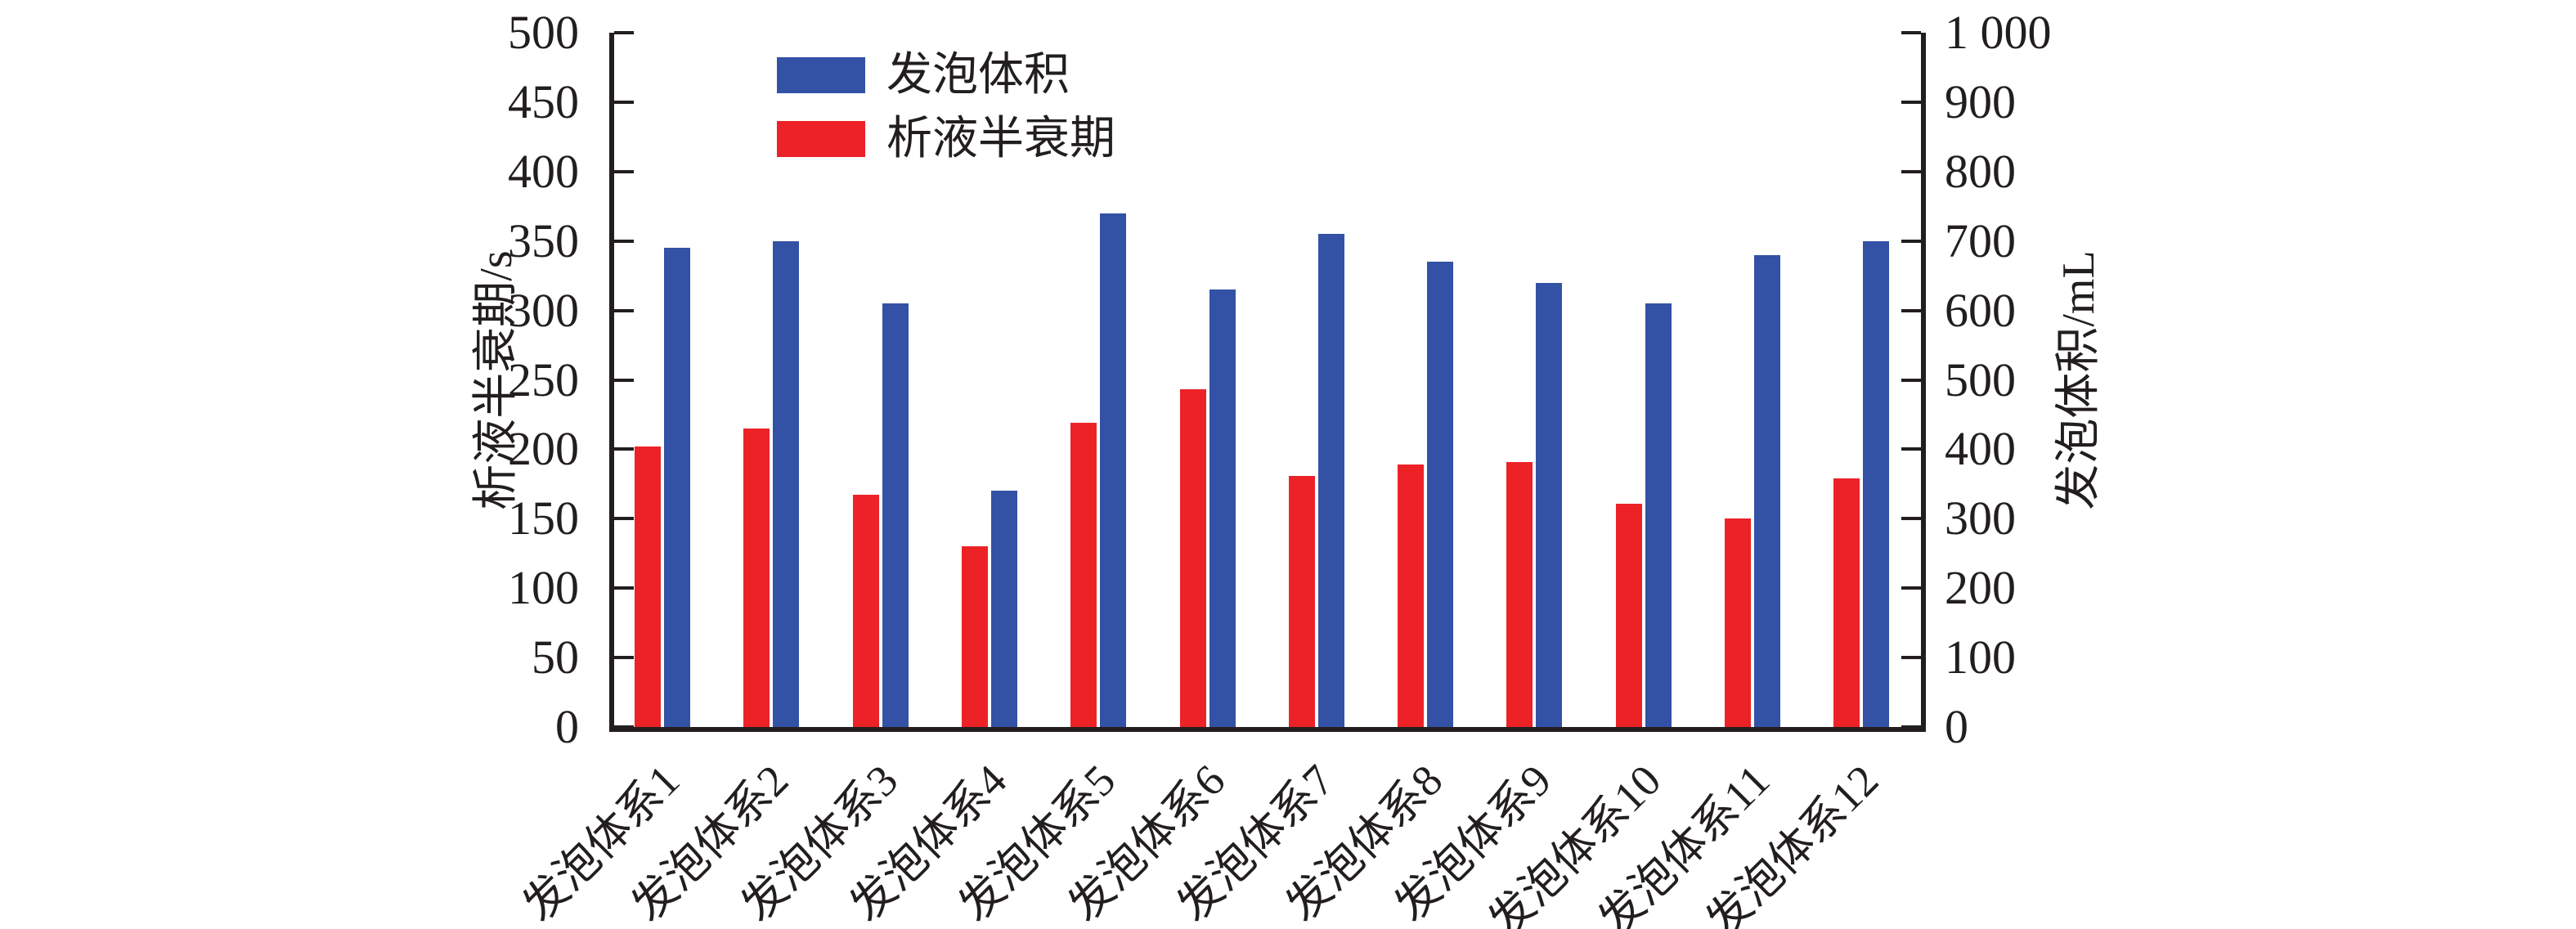  What do you see at coordinates (543, 310) in the screenshot?
I see `left-axis-tick-label: 300` at bounding box center [543, 310].